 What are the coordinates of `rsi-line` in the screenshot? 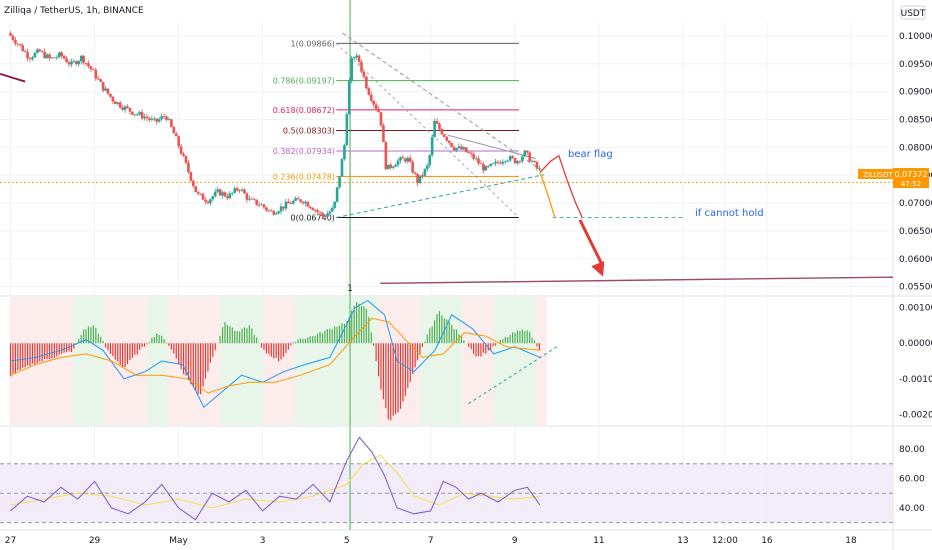 It's located at (275, 478).